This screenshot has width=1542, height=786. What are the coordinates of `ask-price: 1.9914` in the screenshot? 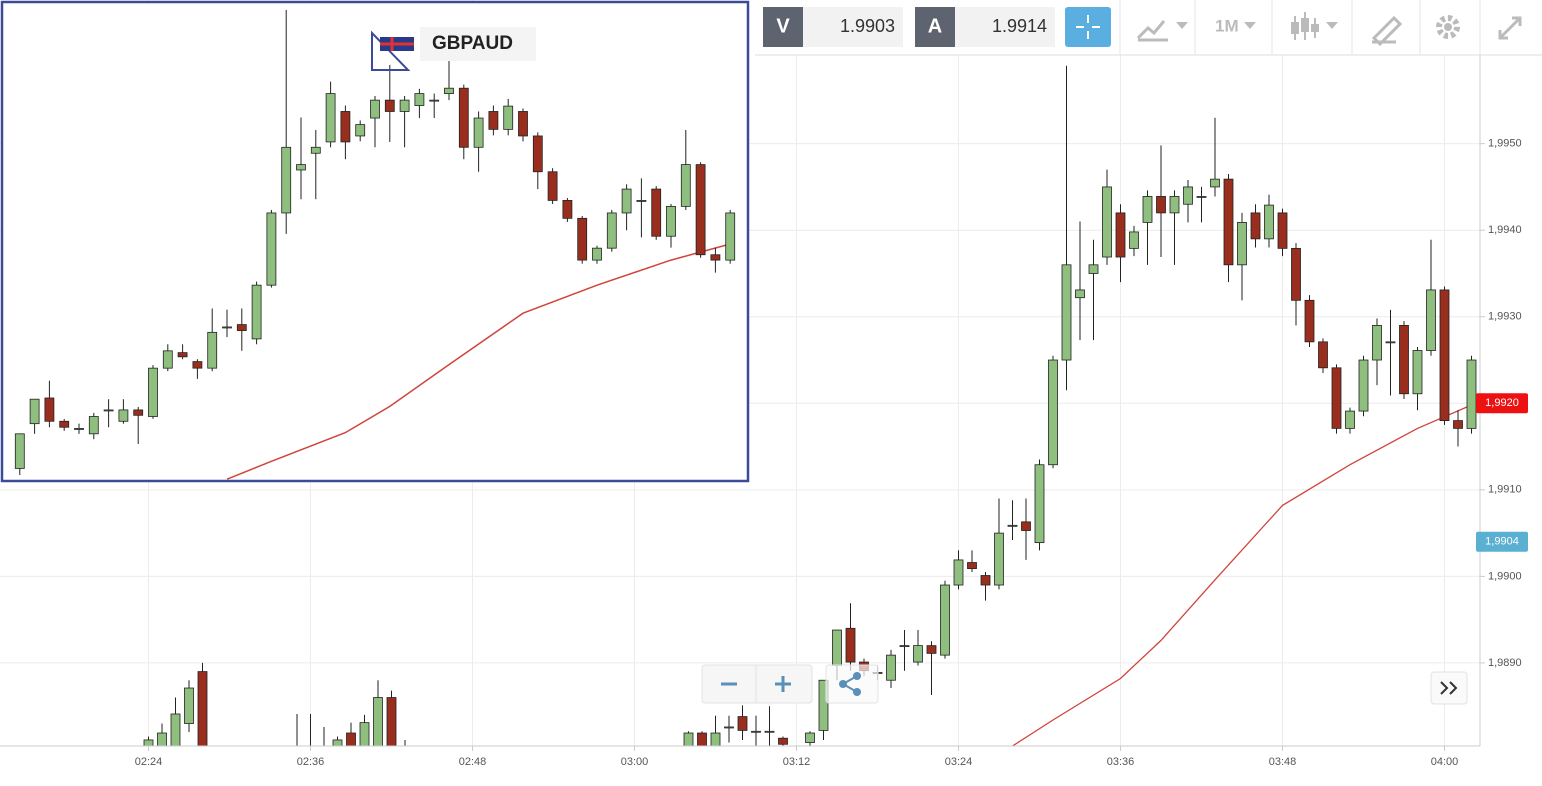 It's located at (1019, 26).